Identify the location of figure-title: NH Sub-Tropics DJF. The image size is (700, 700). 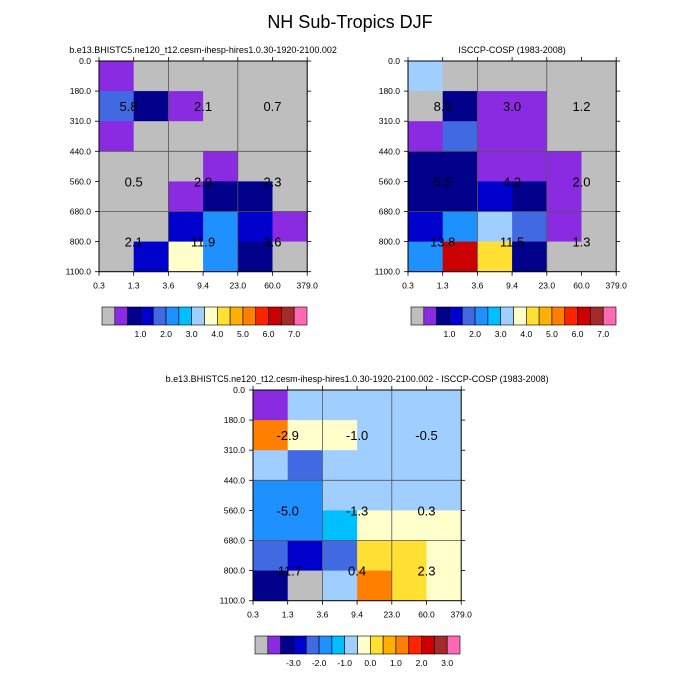
(349, 22).